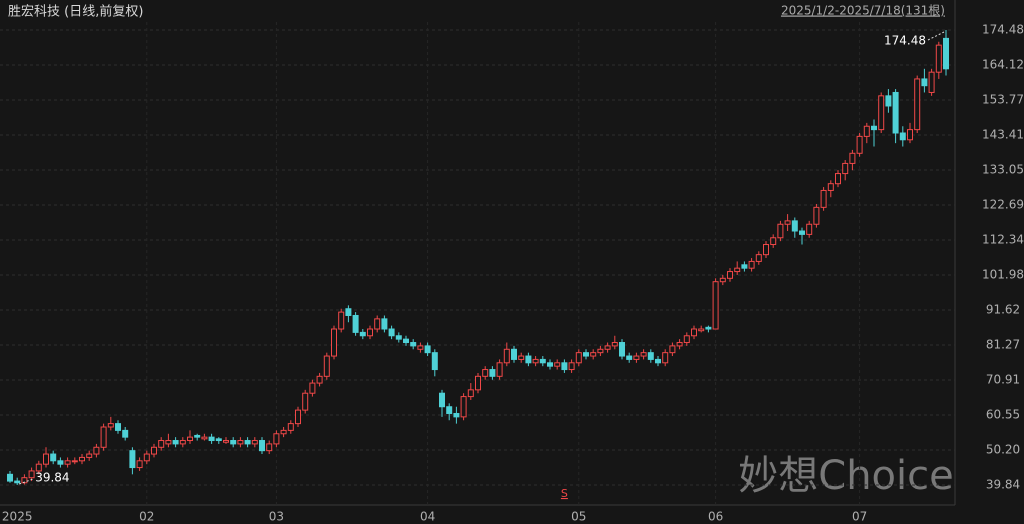  I want to click on chart-title: 胜宏科技 (日线,前复权), so click(75, 12).